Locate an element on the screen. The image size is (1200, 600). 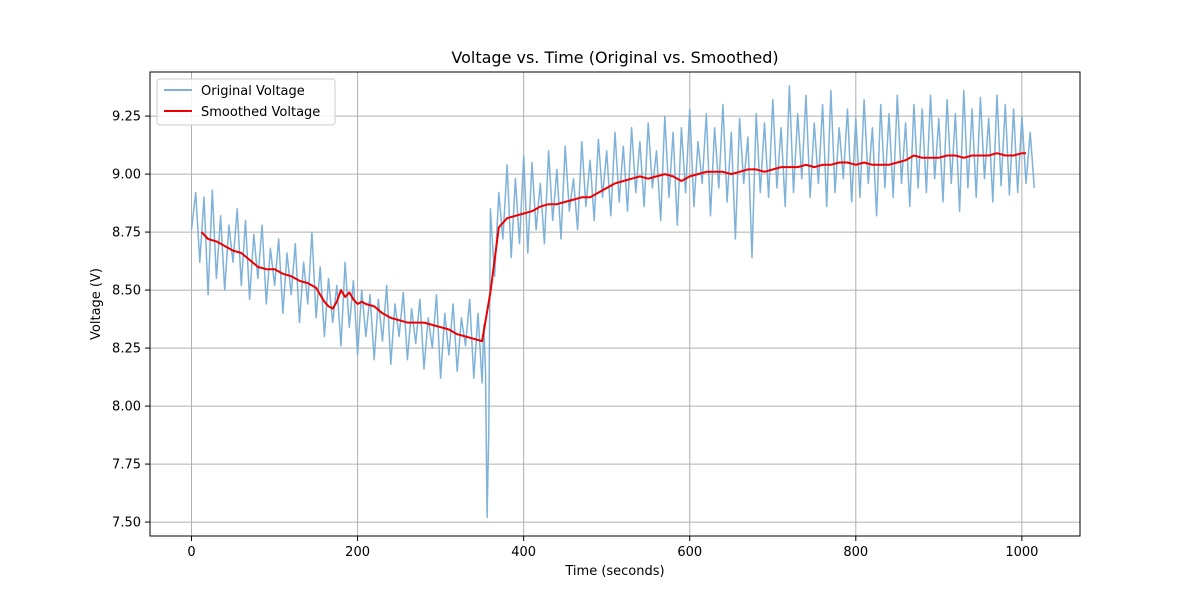
legend: Original Voltage Smoothed Voltage is located at coordinates (246, 102).